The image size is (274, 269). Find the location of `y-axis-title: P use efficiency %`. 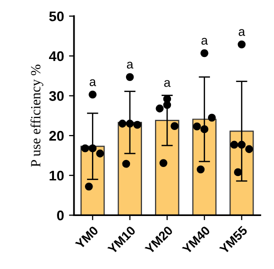

y-axis-title: P use efficiency % is located at coordinates (37, 115).